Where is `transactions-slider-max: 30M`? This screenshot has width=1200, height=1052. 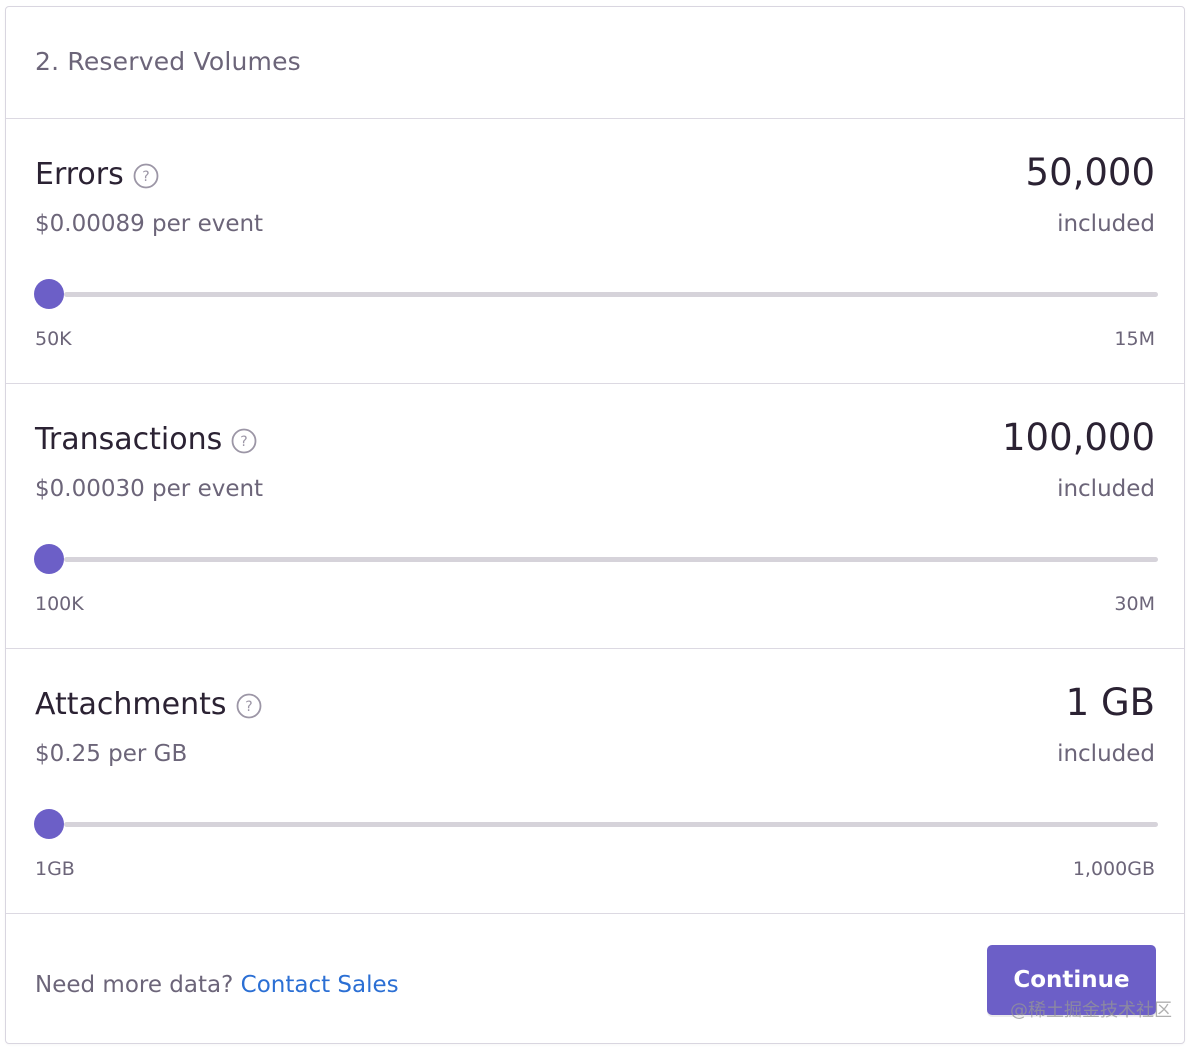 transactions-slider-max: 30M is located at coordinates (1134, 604).